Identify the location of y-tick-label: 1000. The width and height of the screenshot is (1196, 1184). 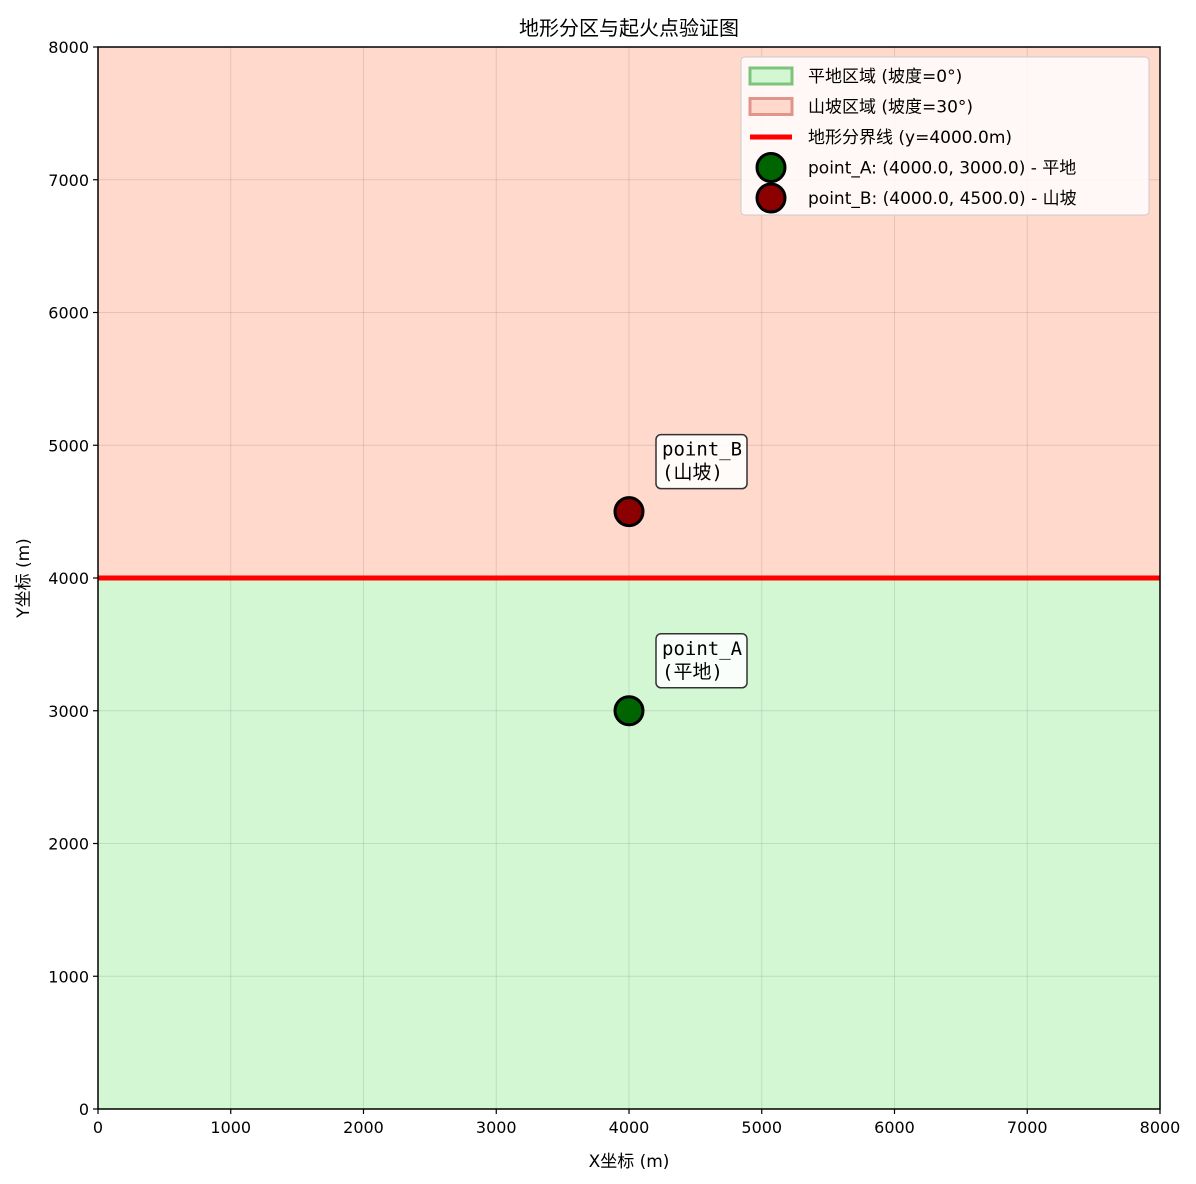
(68, 976).